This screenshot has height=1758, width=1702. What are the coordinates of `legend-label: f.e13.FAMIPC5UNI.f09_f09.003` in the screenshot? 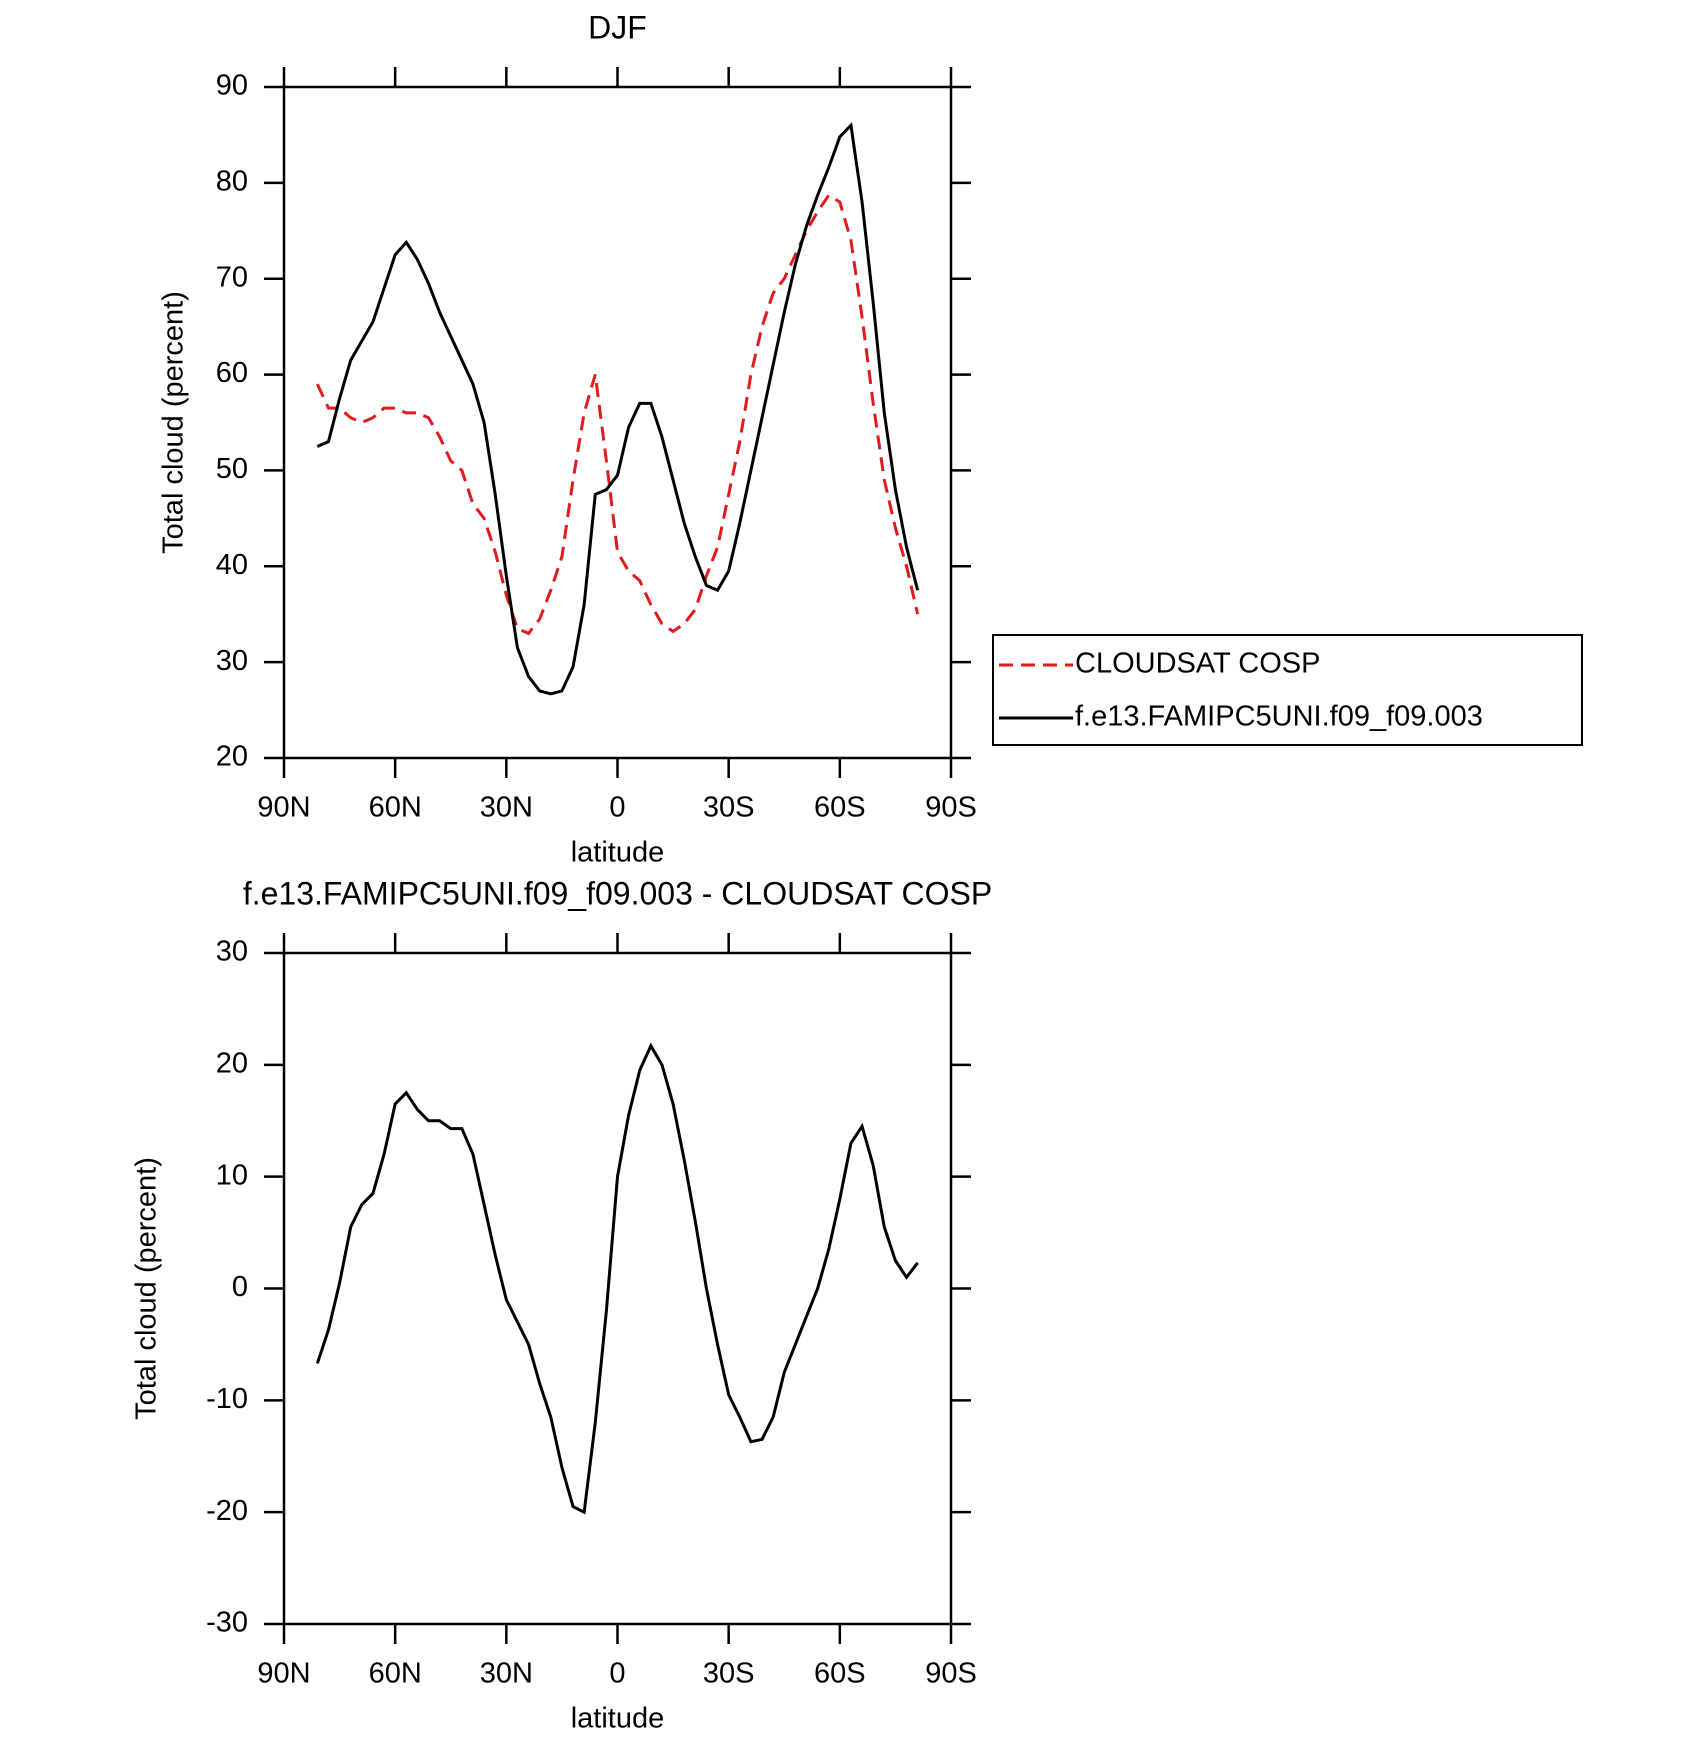 It's located at (1279, 717).